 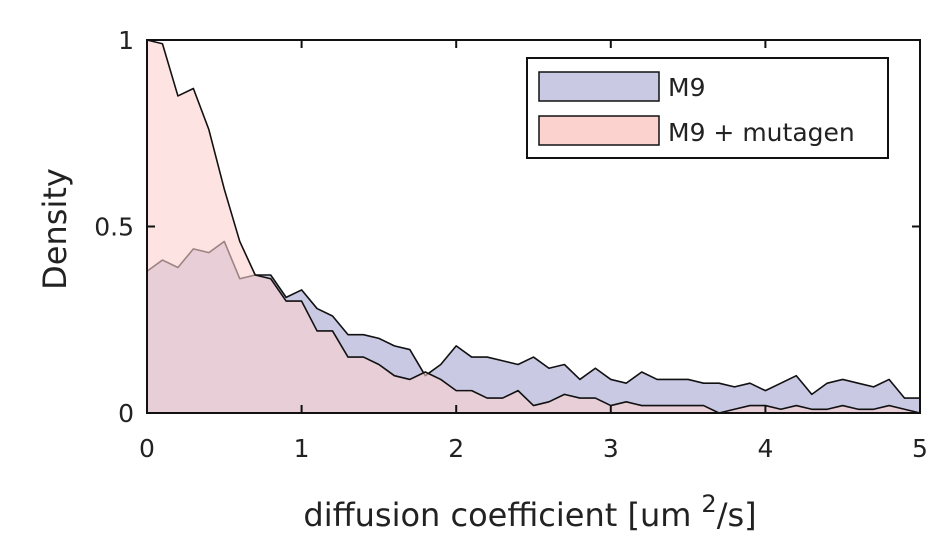 What do you see at coordinates (456, 448) in the screenshot?
I see `x-tick-label: 2` at bounding box center [456, 448].